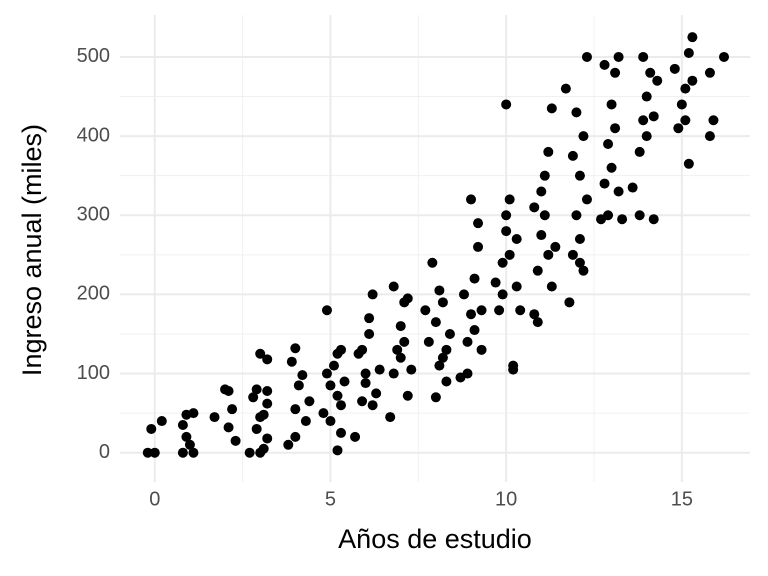 The image size is (768, 576). What do you see at coordinates (104, 452) in the screenshot?
I see `y-tick-label: 0` at bounding box center [104, 452].